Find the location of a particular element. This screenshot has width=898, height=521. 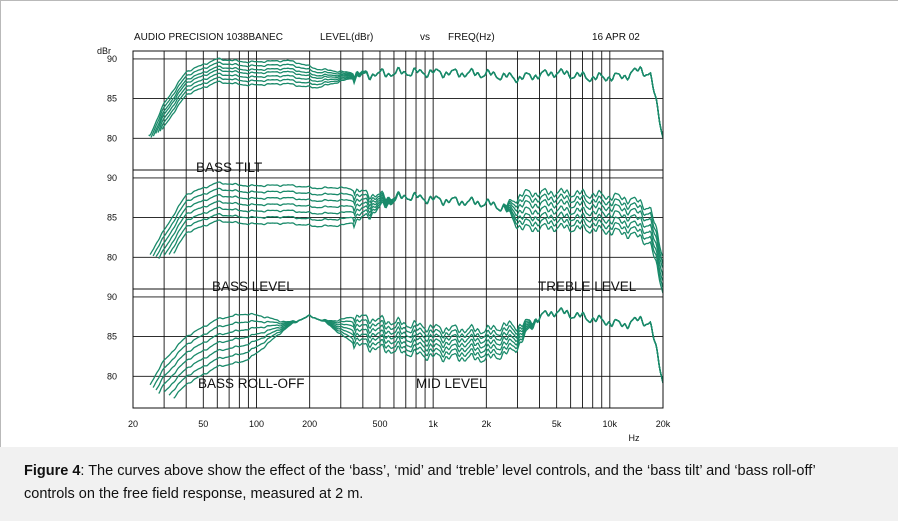

y-tick-labels: 90 85 80 90 85 80 90 85 80 is located at coordinates (112, 217).